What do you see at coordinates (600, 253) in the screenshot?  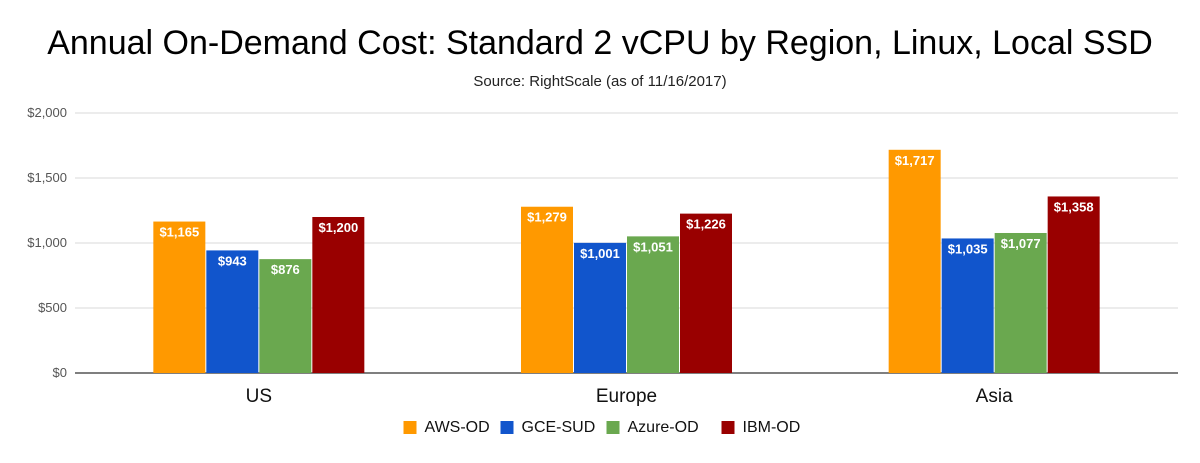 I see `data-label: $1,001` at bounding box center [600, 253].